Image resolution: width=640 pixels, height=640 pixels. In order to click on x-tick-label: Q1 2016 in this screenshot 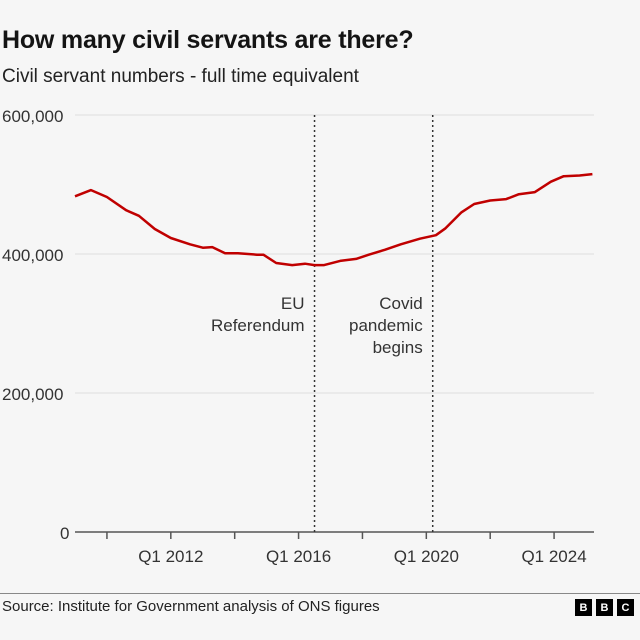, I will do `click(298, 556)`.